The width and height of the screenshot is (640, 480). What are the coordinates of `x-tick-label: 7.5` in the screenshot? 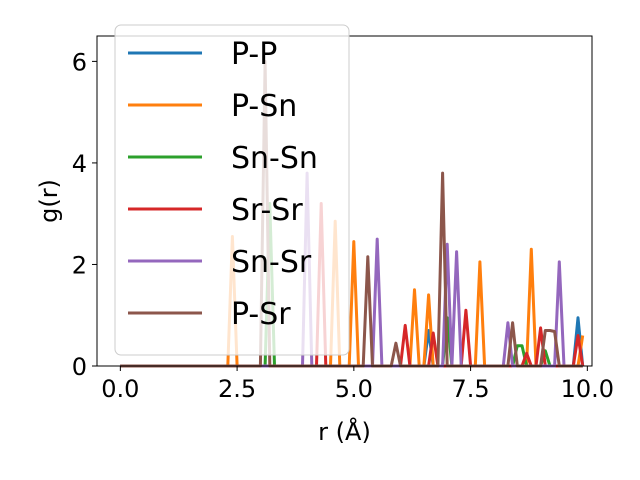 It's located at (470, 389).